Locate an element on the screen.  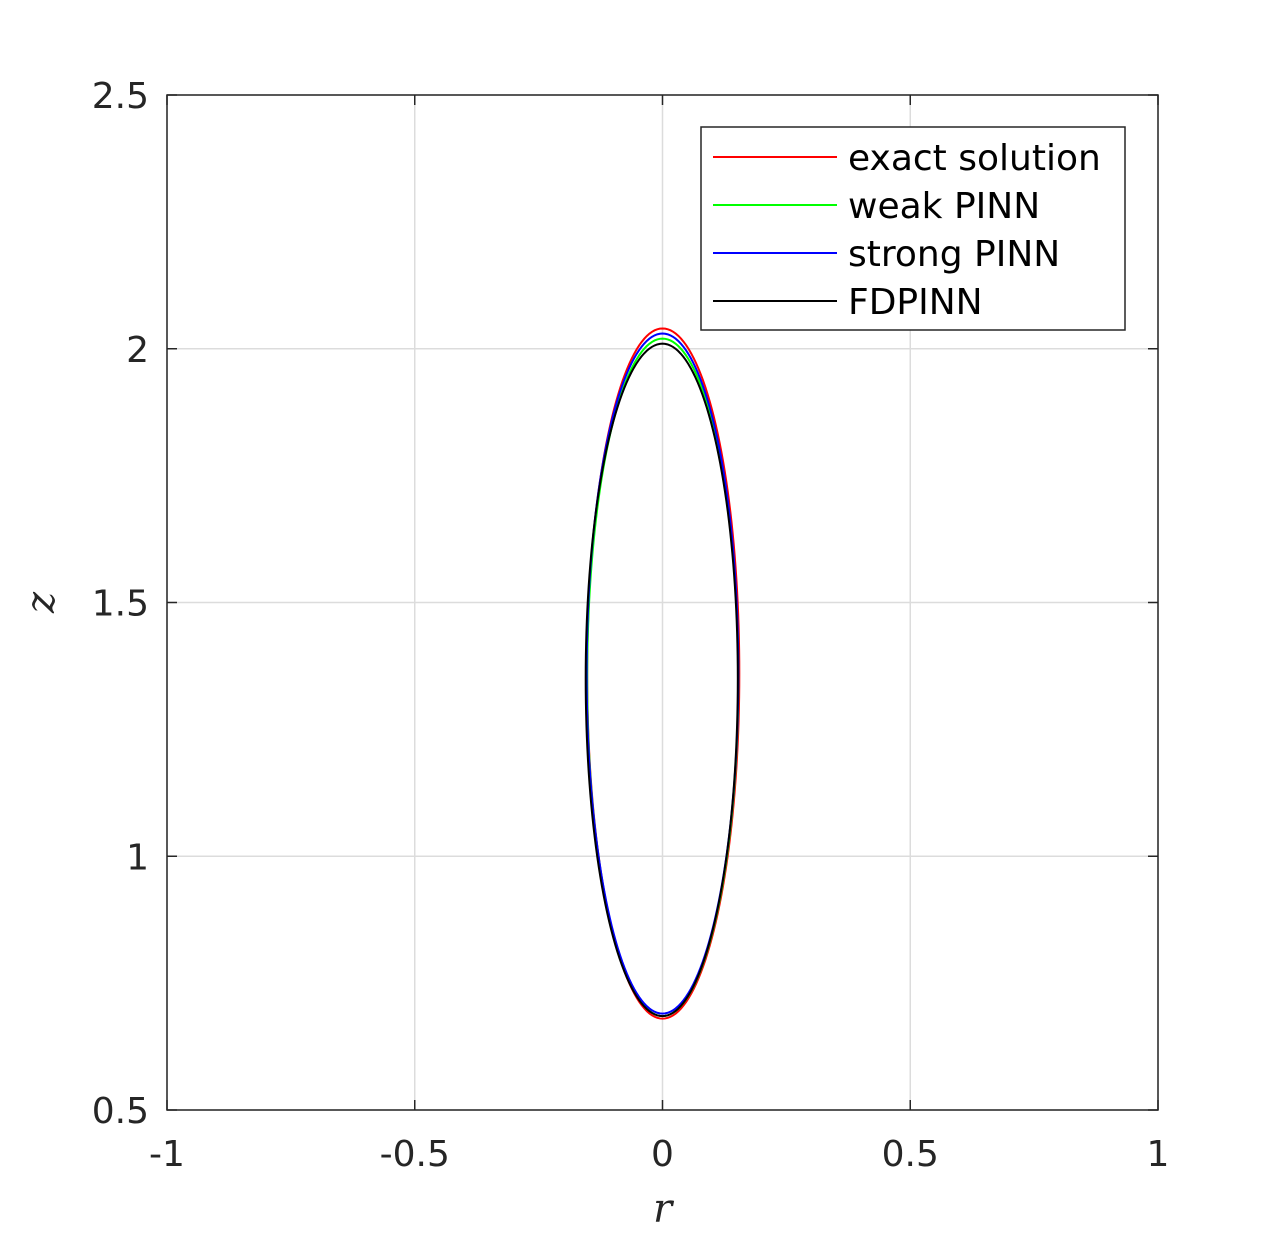
y-tick-label: 2 is located at coordinates (137, 350).